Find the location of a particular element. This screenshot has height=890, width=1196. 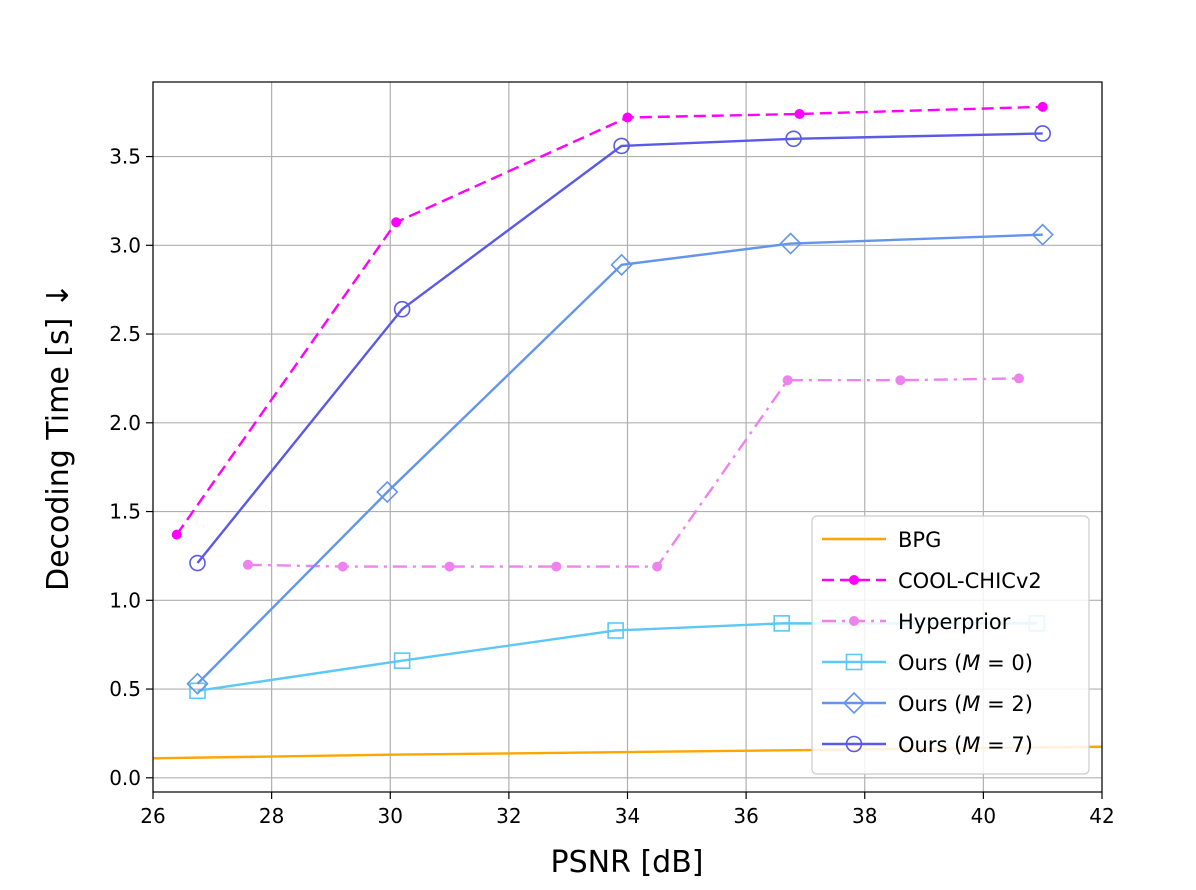

y-tick-label: 3.0 is located at coordinates (125, 245).